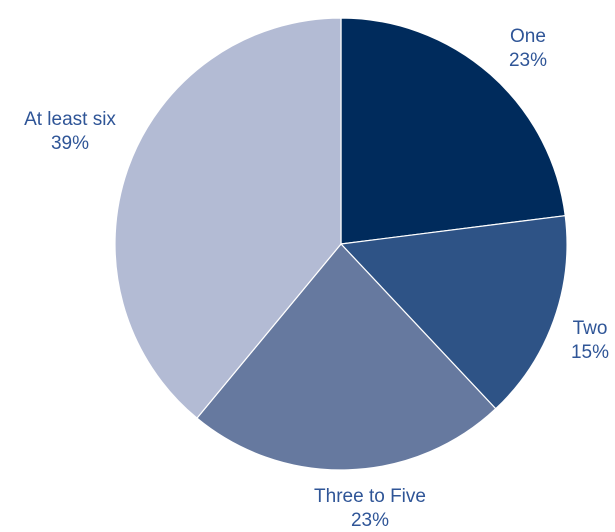 The width and height of the screenshot is (615, 532). I want to click on slice-value-three-to-five: 23%, so click(370, 520).